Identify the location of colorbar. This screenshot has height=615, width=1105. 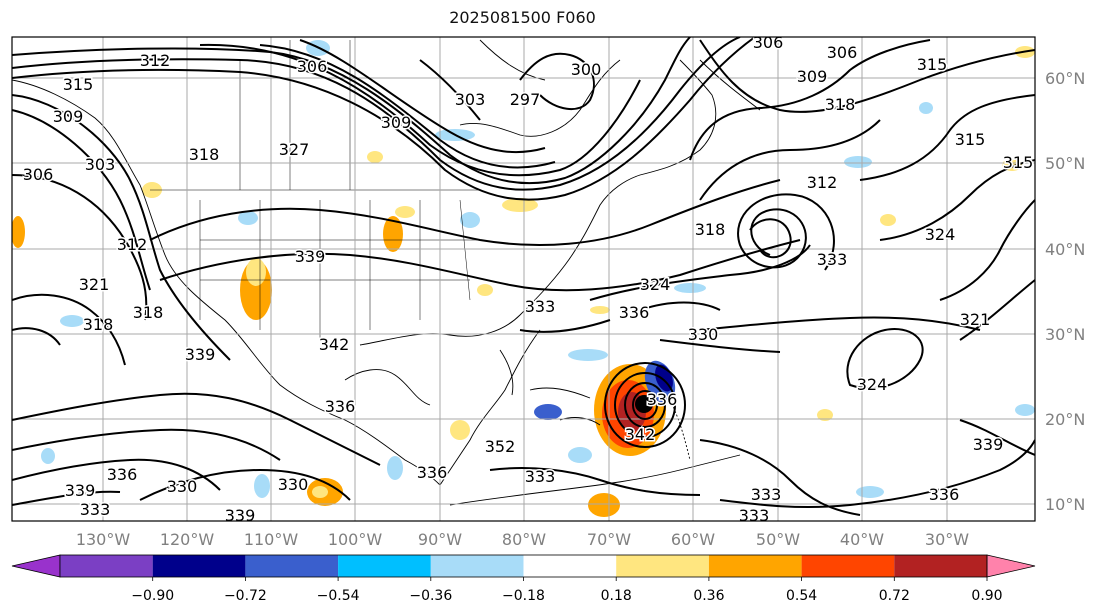
(523, 566).